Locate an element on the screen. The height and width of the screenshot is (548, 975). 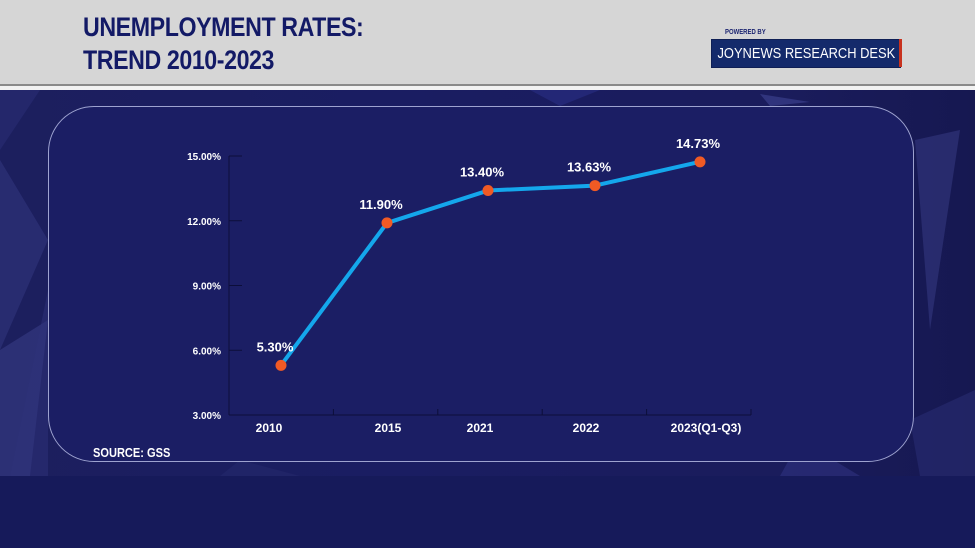
x-tick-label: 2015 is located at coordinates (388, 428).